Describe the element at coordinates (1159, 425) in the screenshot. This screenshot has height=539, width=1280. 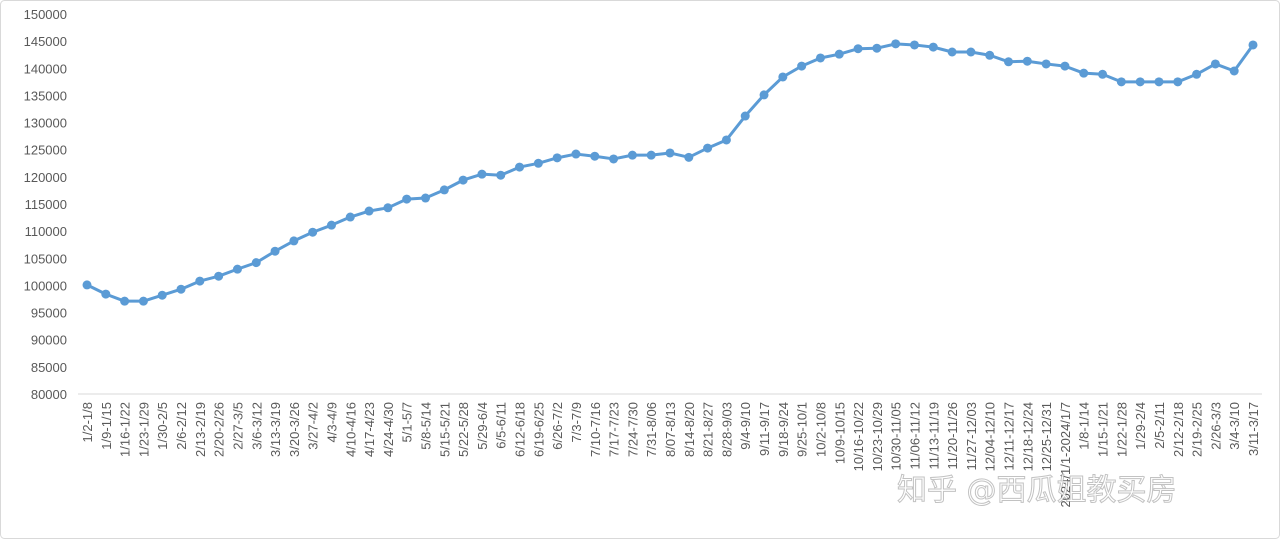
I see `x-tick-label: 2/5-2/11` at that location.